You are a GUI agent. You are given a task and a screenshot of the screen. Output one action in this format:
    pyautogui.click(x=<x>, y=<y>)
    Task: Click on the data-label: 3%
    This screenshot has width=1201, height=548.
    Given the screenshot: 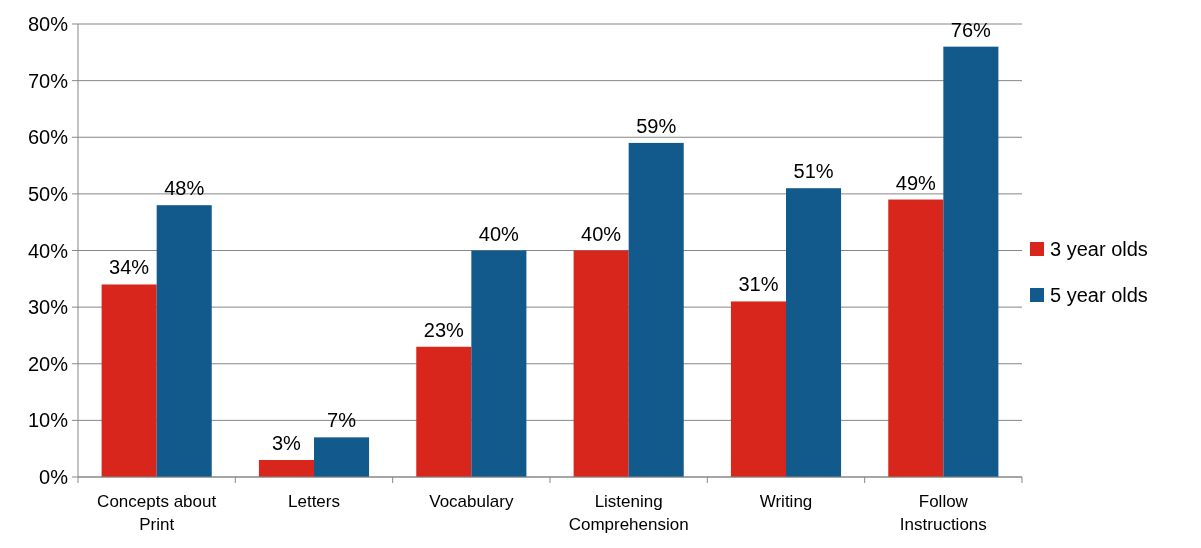 What is the action you would take?
    pyautogui.click(x=287, y=443)
    